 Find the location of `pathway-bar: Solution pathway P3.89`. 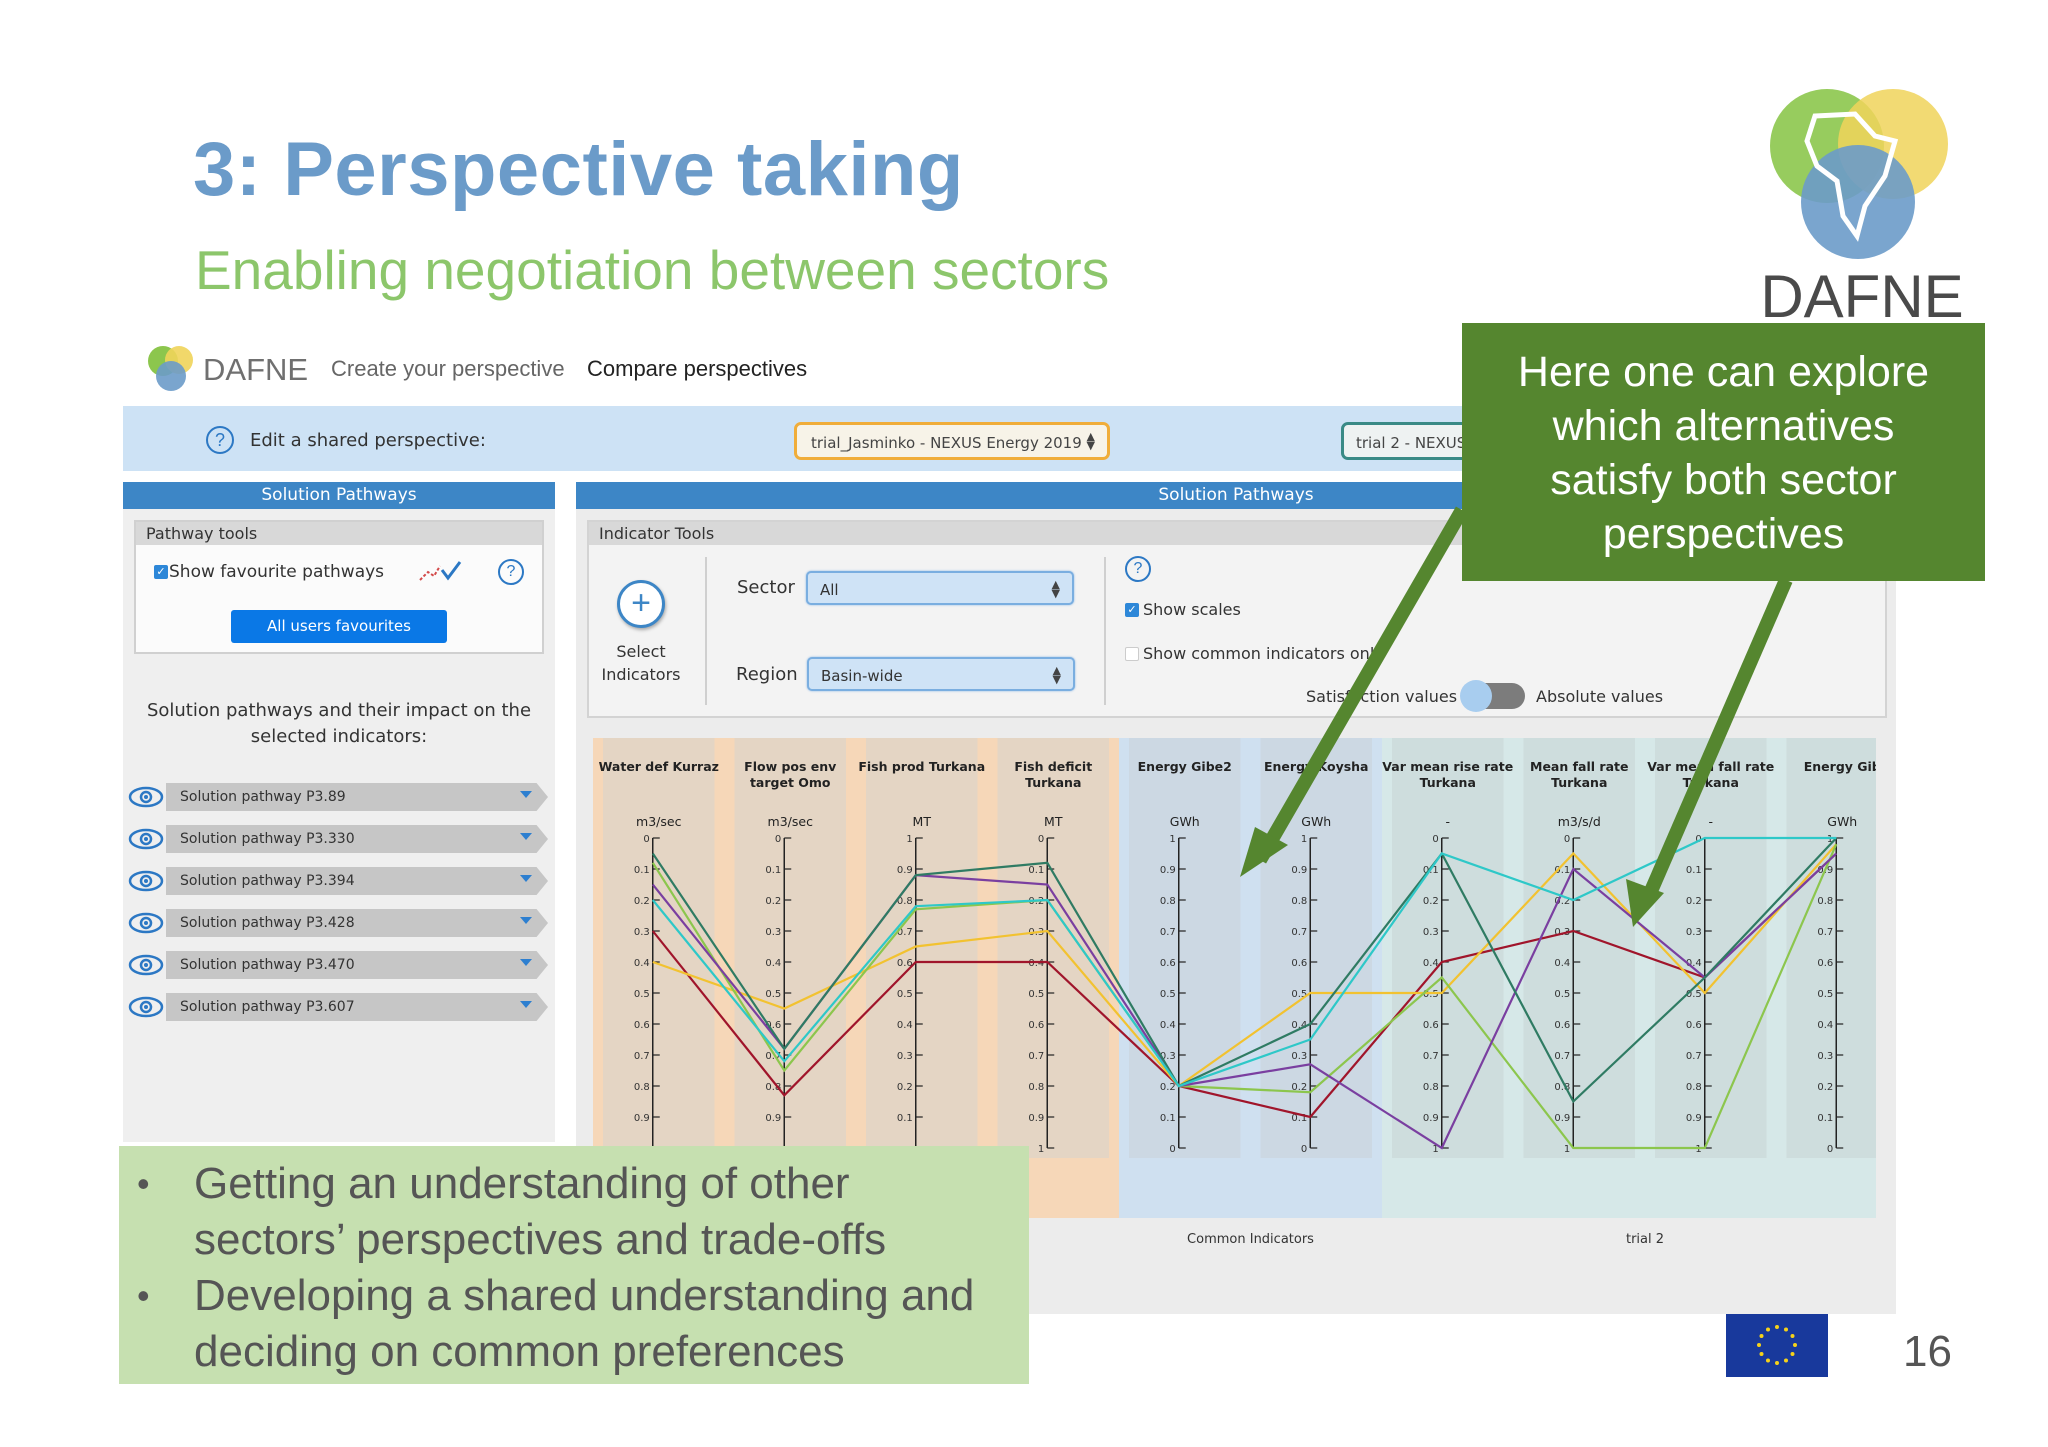

pathway-bar: Solution pathway P3.89 is located at coordinates (357, 797).